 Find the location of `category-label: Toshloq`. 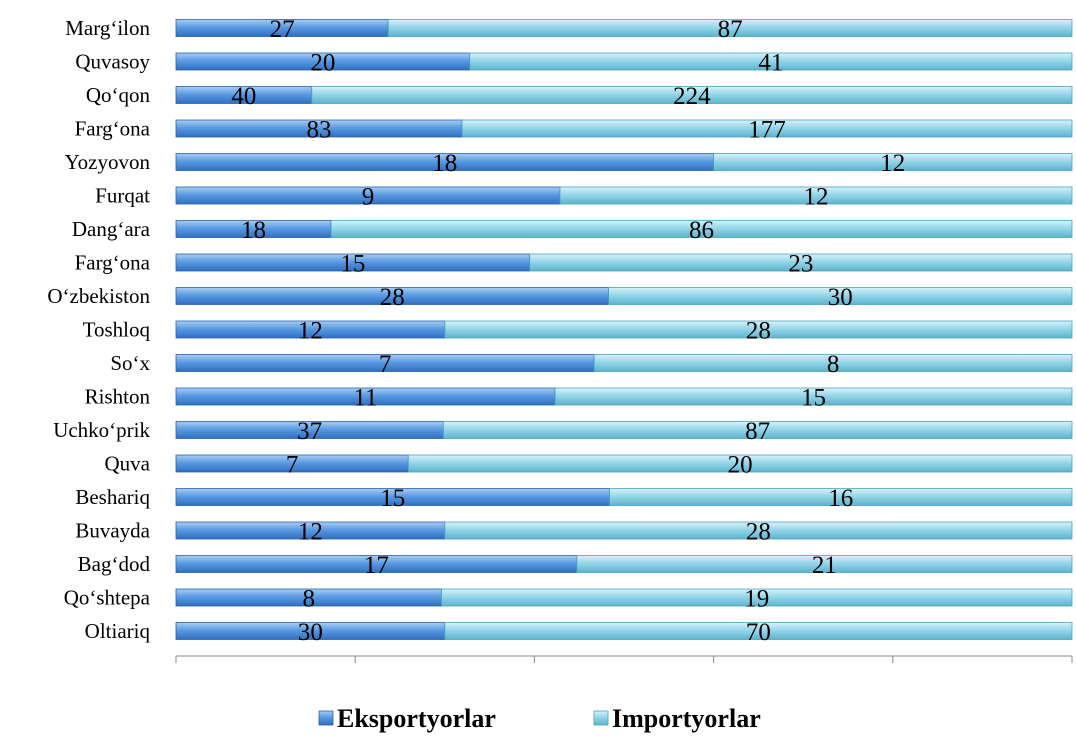

category-label: Toshloq is located at coordinates (117, 330).